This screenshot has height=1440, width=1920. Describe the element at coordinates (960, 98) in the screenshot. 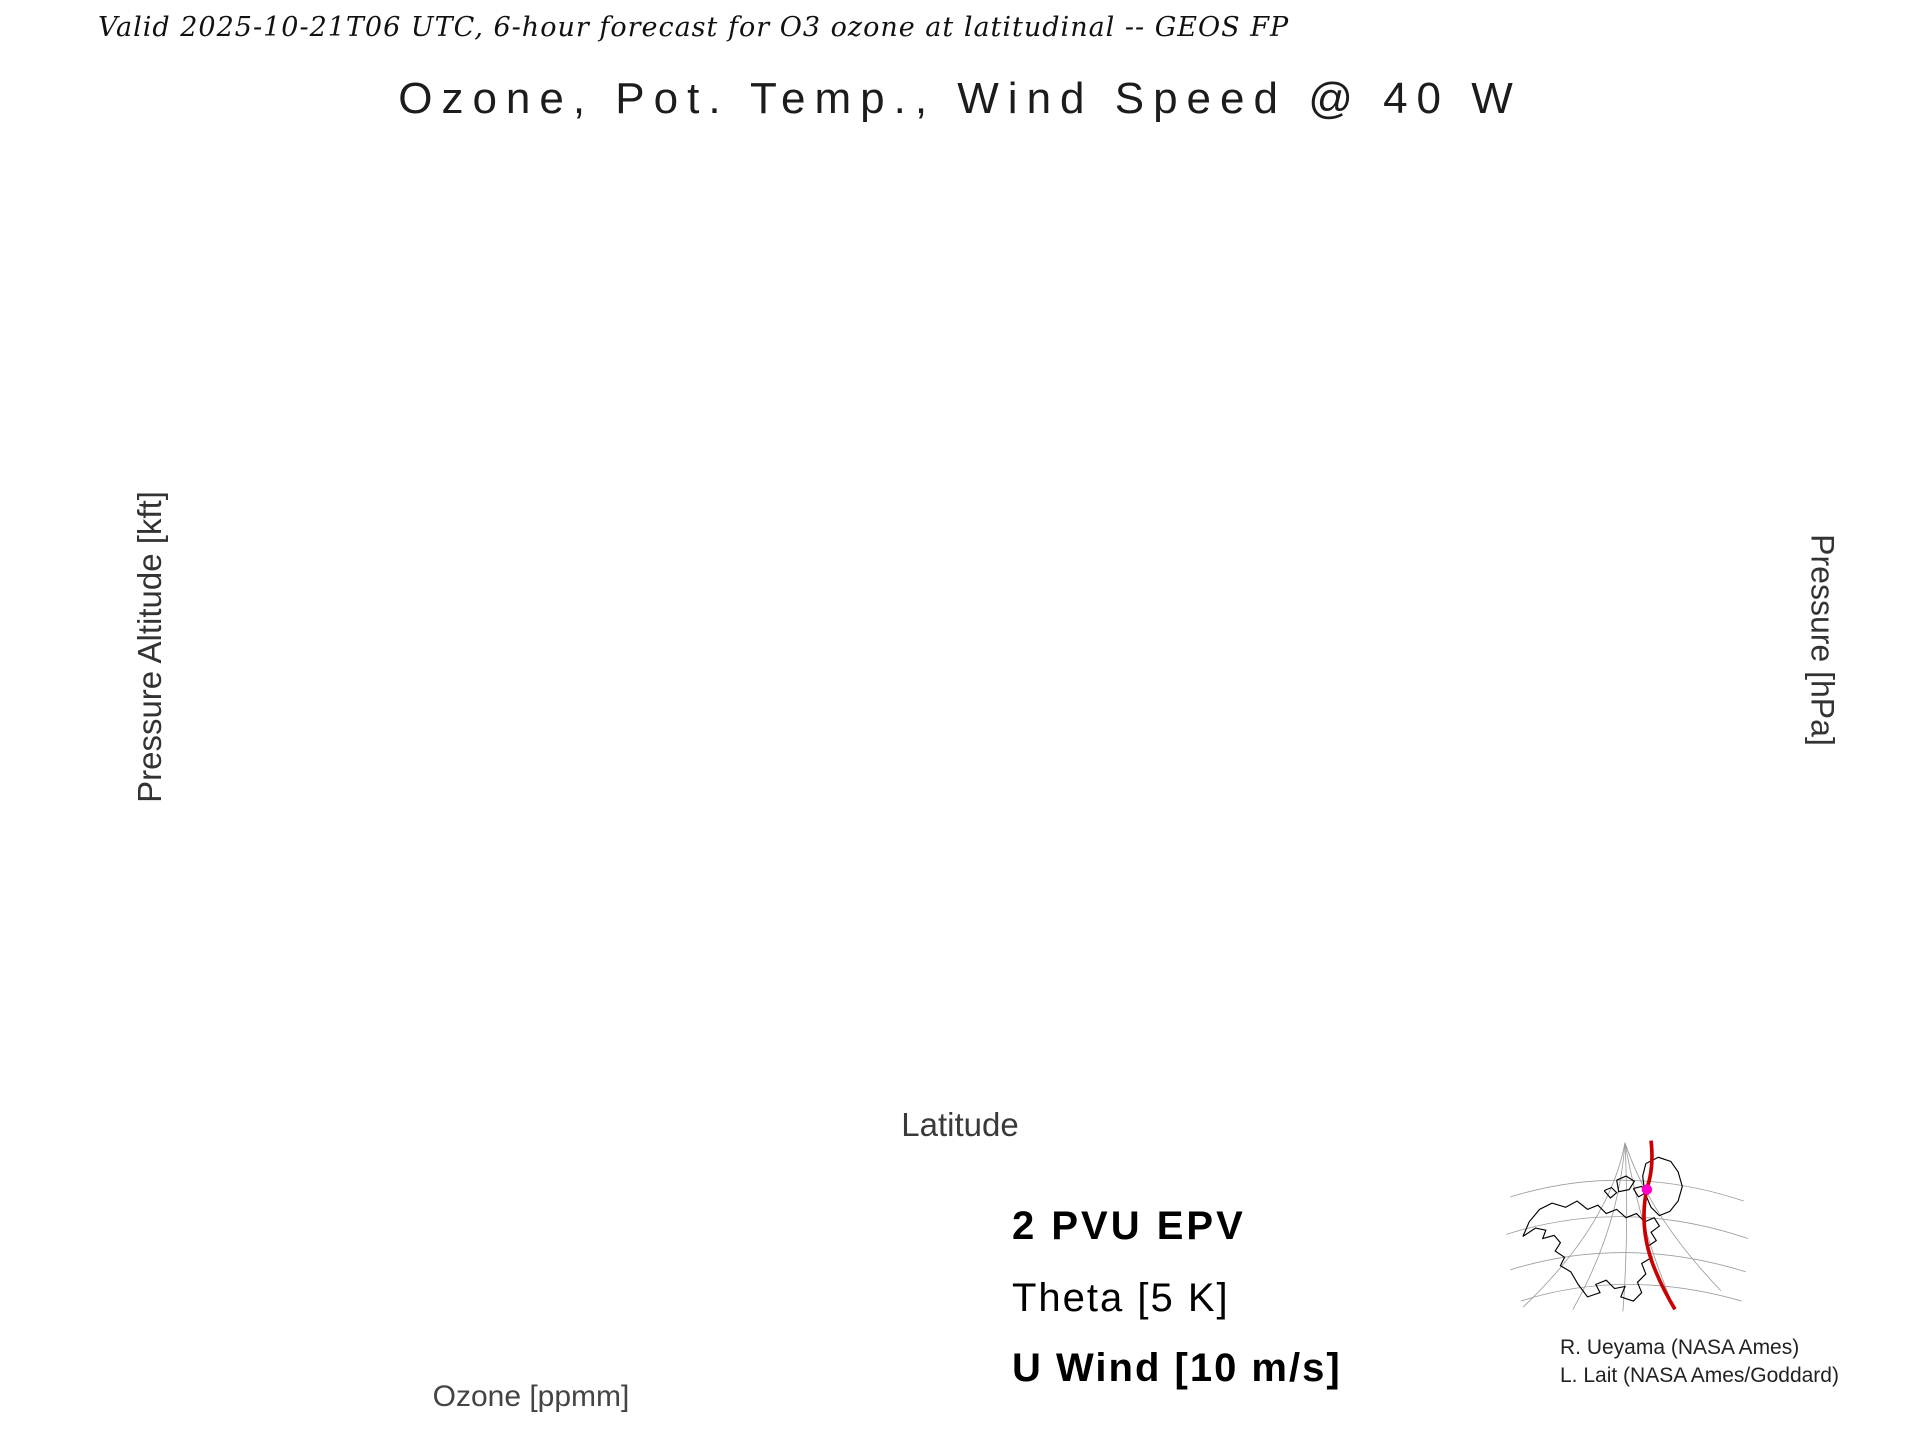

I see `plot-title: Ozone, Pot. Temp., Wind Speed @ 40 W` at that location.